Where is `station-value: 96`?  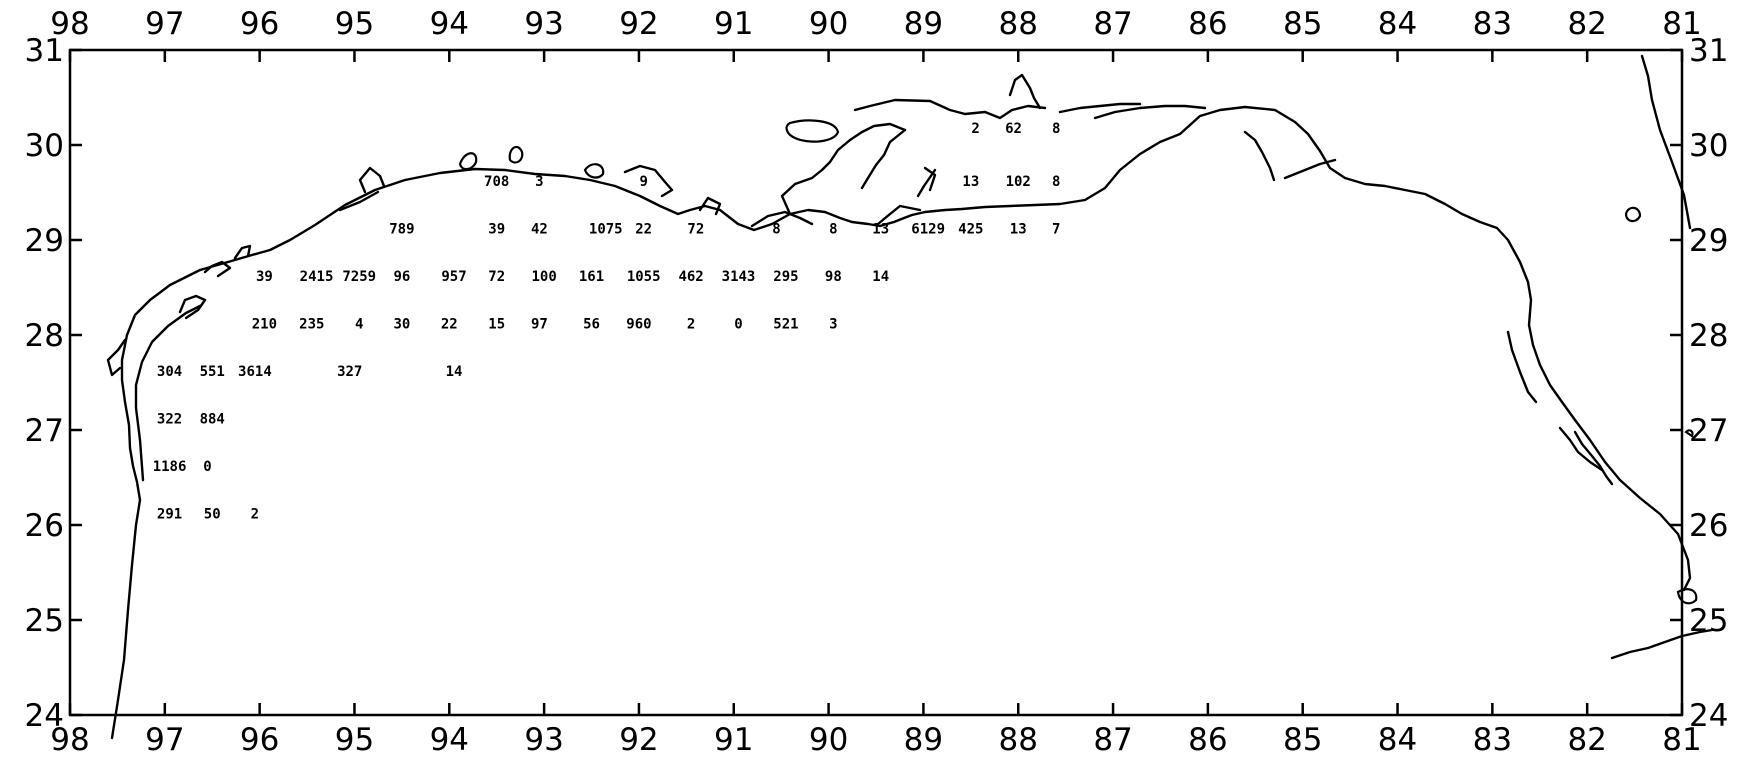 station-value: 96 is located at coordinates (401, 277).